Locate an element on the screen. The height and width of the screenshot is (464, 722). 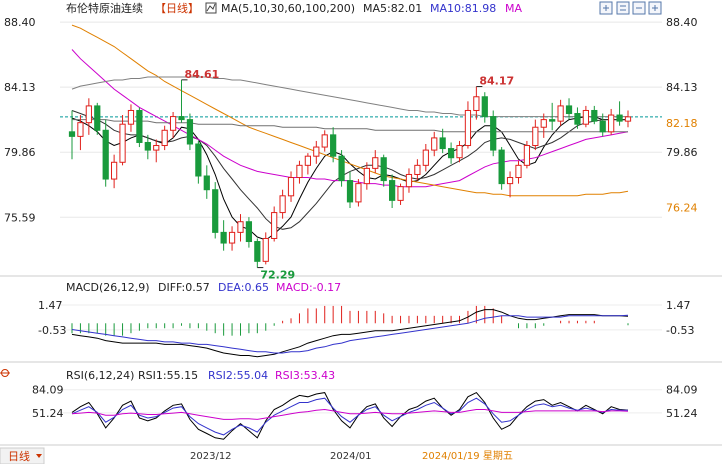
macd-tick-left: -0.53 is located at coordinates (52, 330).